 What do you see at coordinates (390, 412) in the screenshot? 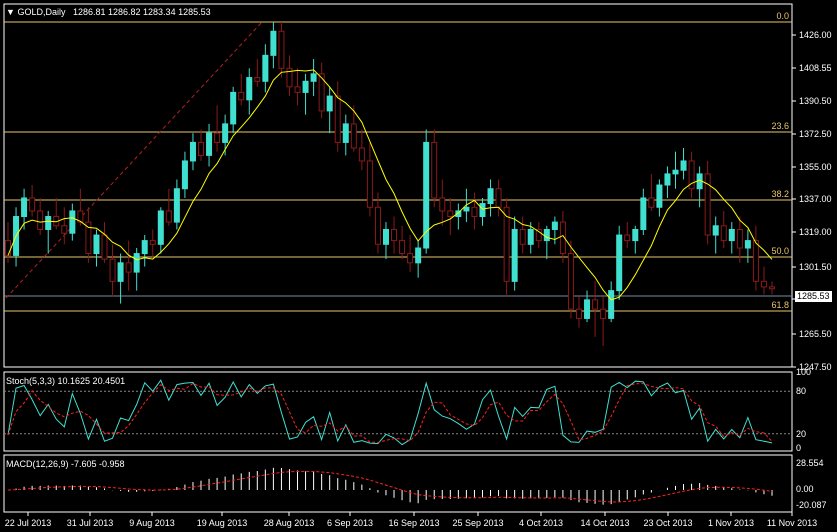
I see `stoch-signal-line` at bounding box center [390, 412].